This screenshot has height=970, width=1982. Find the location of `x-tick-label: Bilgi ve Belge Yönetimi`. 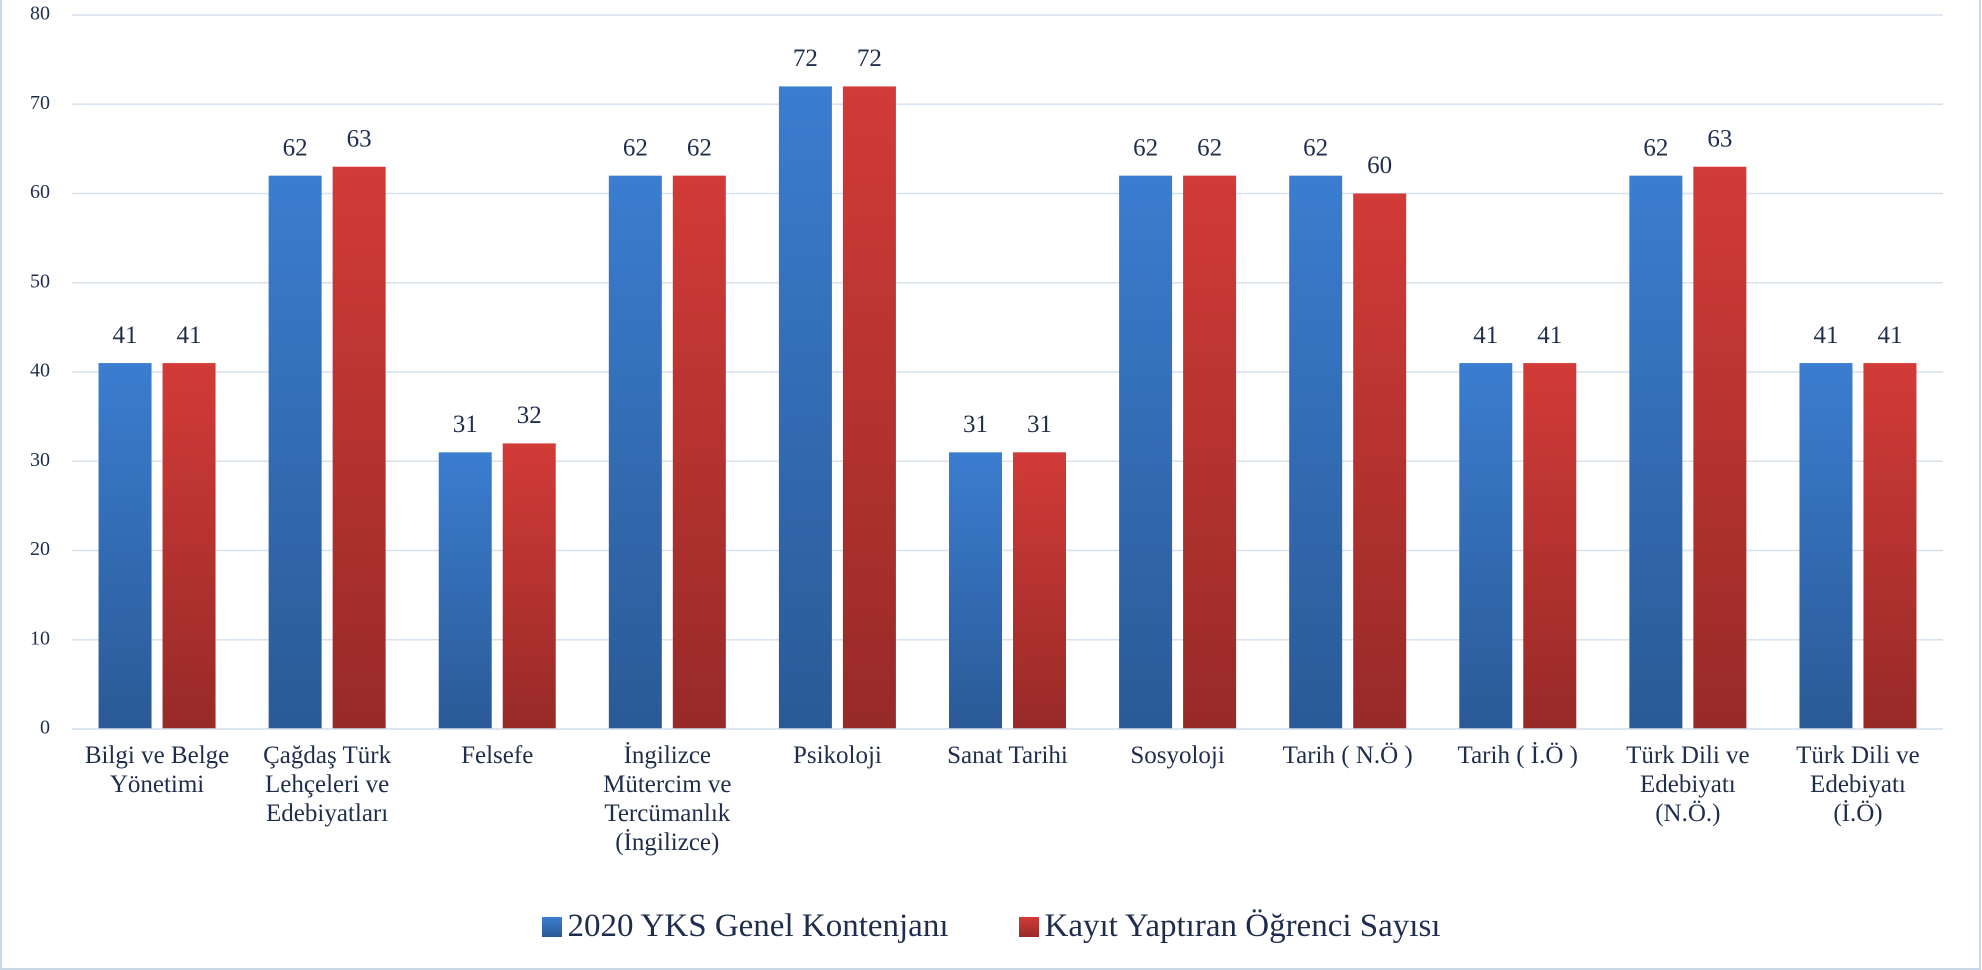

x-tick-label: Bilgi ve Belge Yönetimi is located at coordinates (157, 770).